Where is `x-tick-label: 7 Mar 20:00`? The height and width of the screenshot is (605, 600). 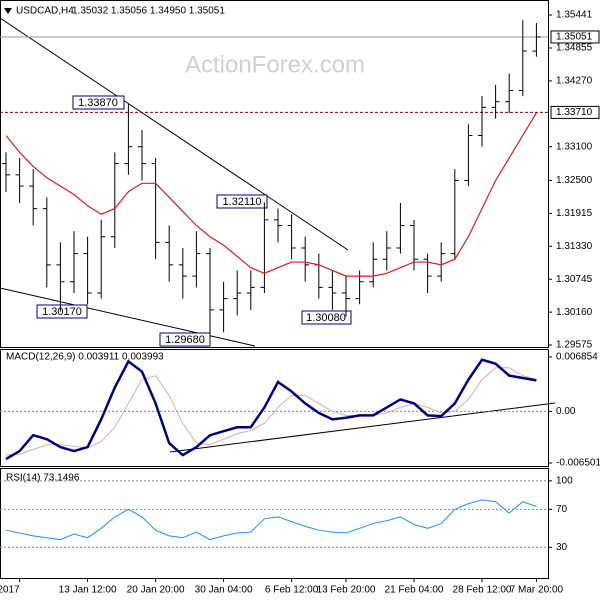 x-tick-label: 7 Mar 20:00 is located at coordinates (537, 590).